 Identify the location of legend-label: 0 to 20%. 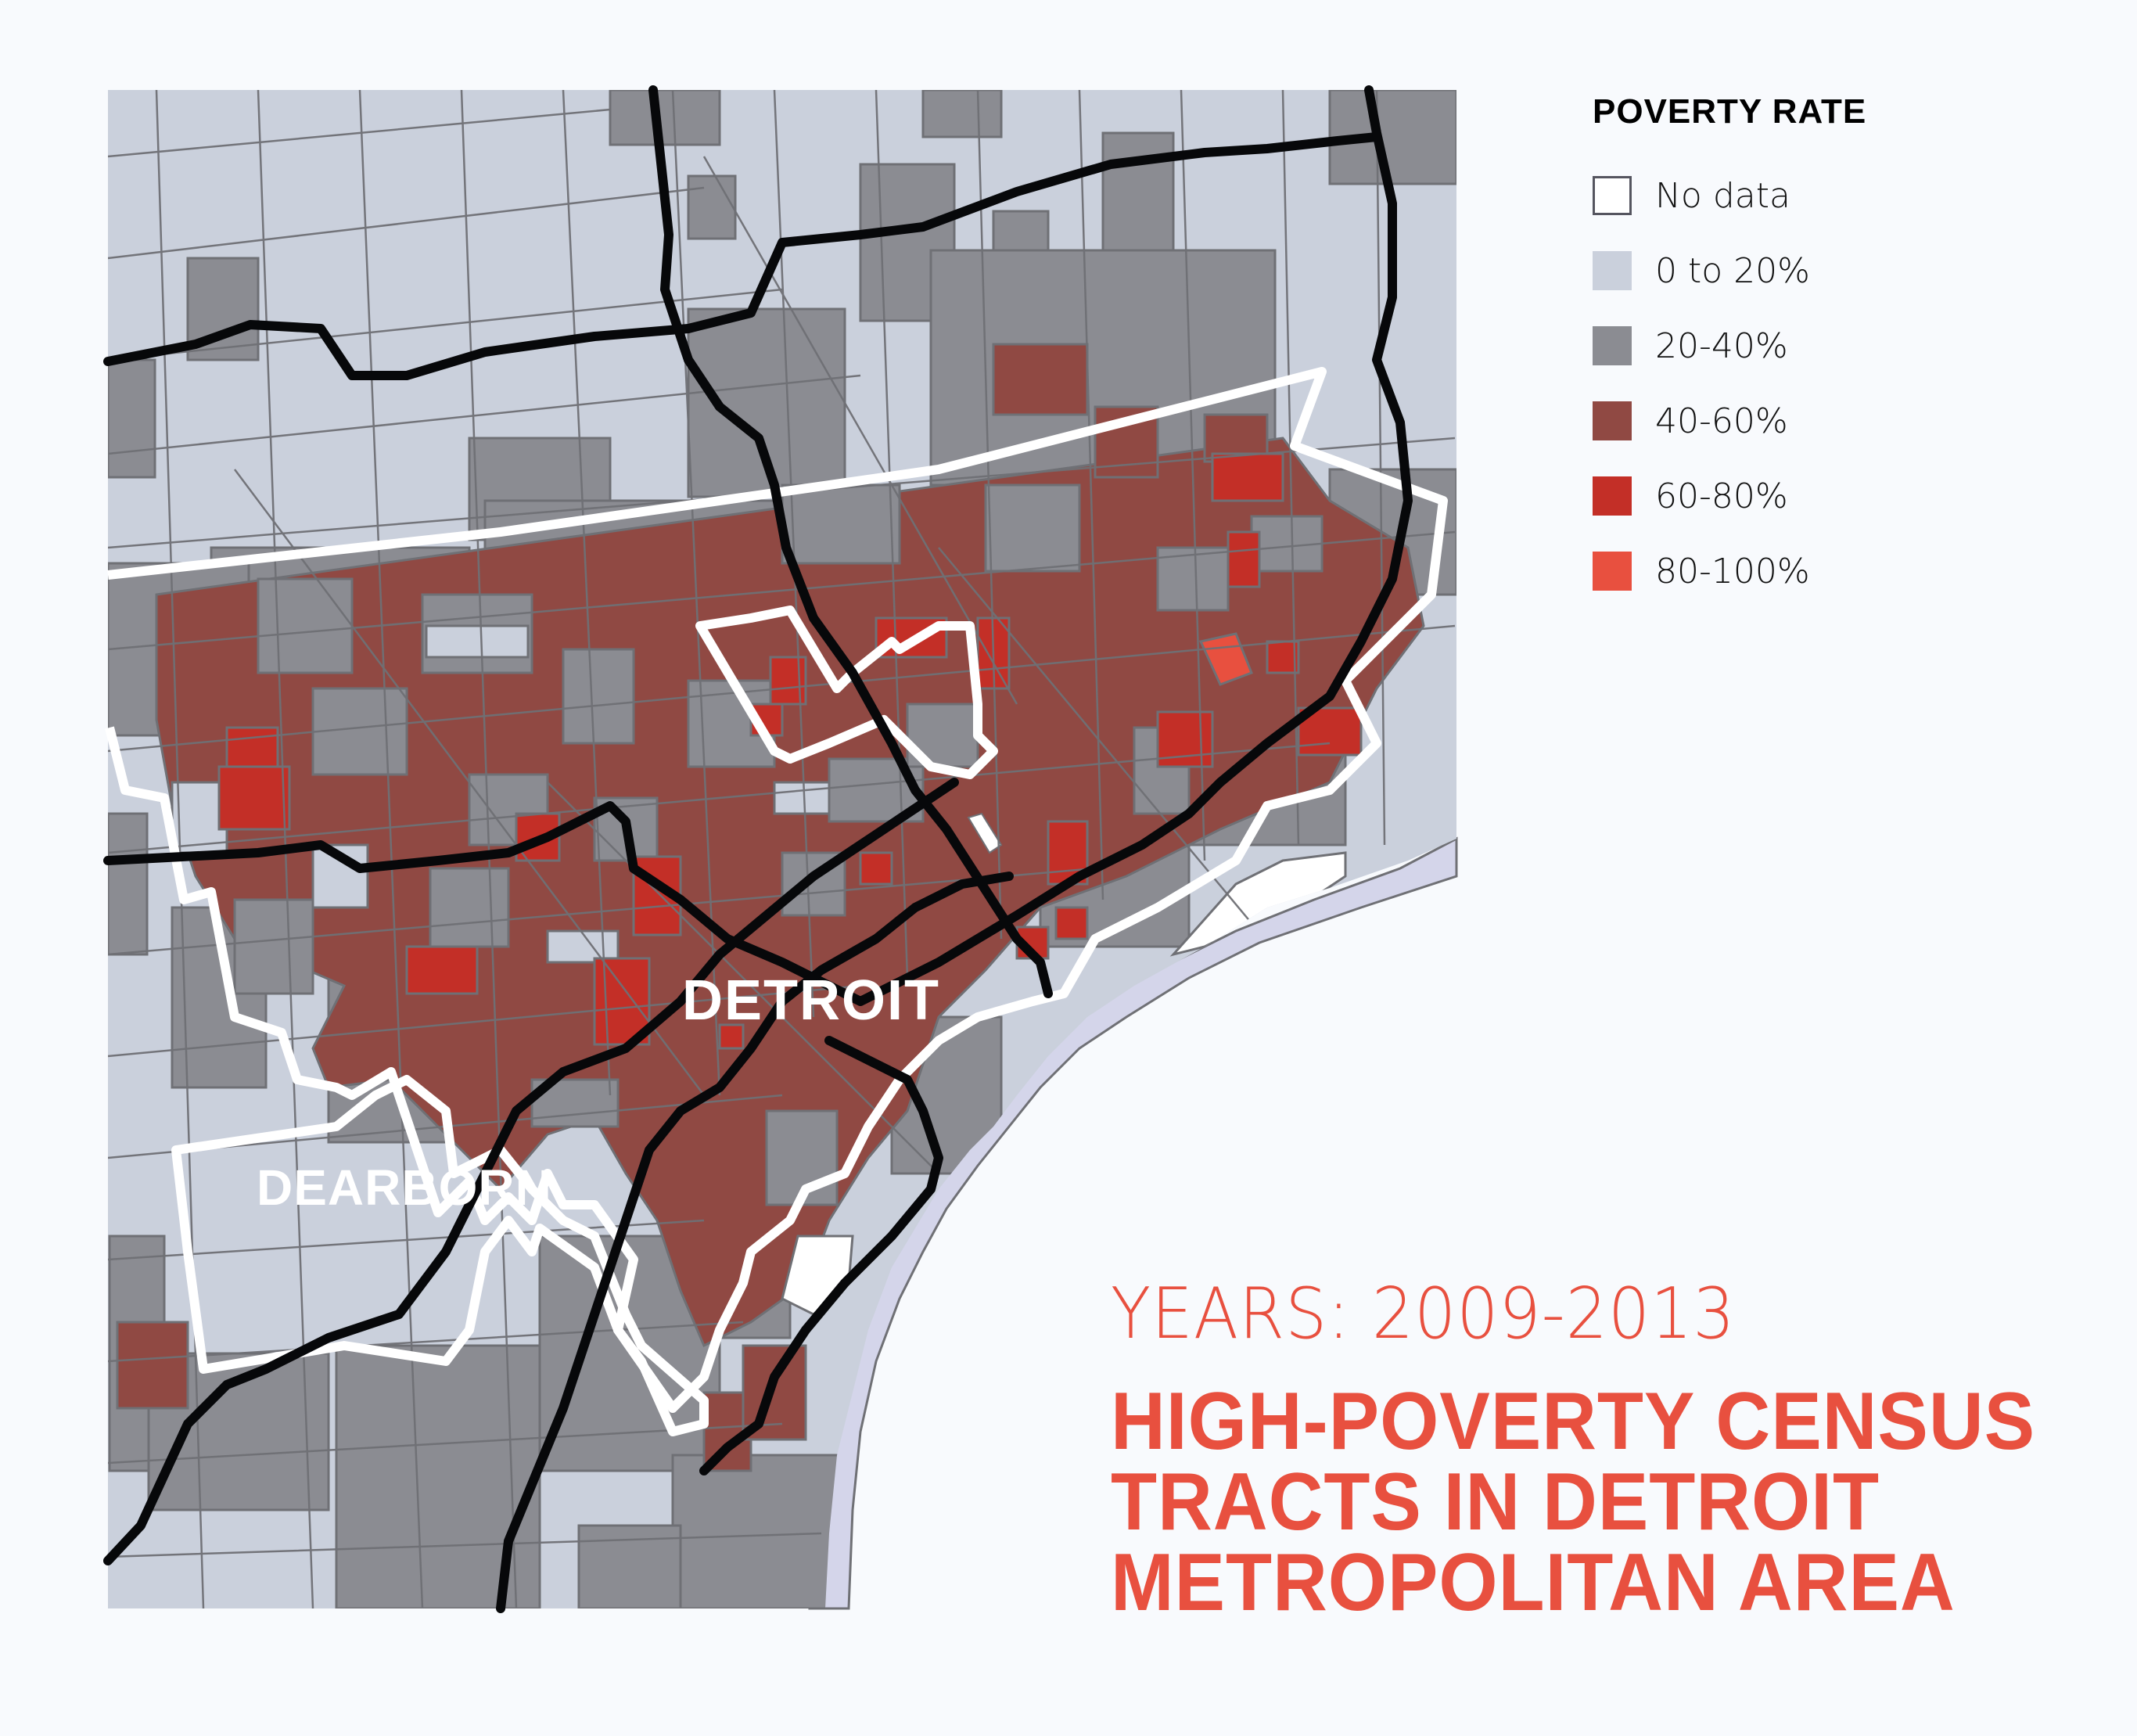
(1732, 271).